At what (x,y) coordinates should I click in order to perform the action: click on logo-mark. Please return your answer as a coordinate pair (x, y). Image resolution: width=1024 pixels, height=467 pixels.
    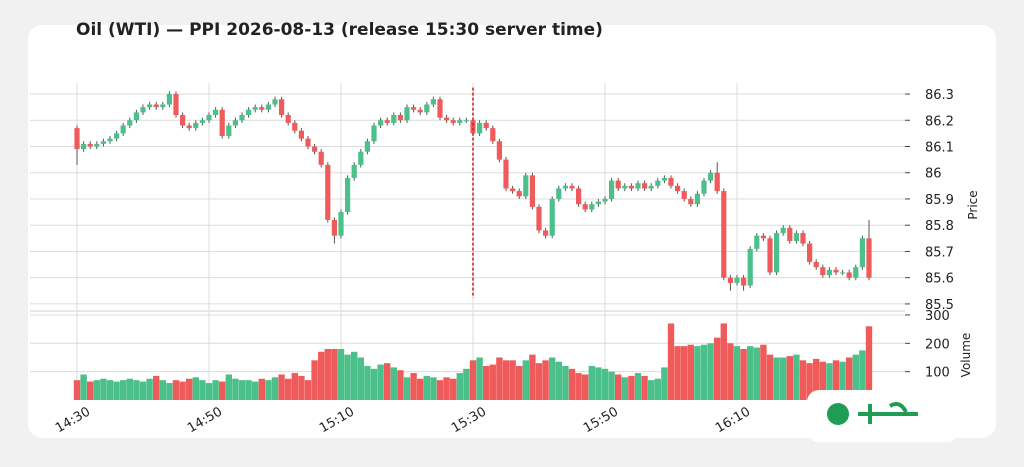
    Looking at the image, I should click on (888, 413).